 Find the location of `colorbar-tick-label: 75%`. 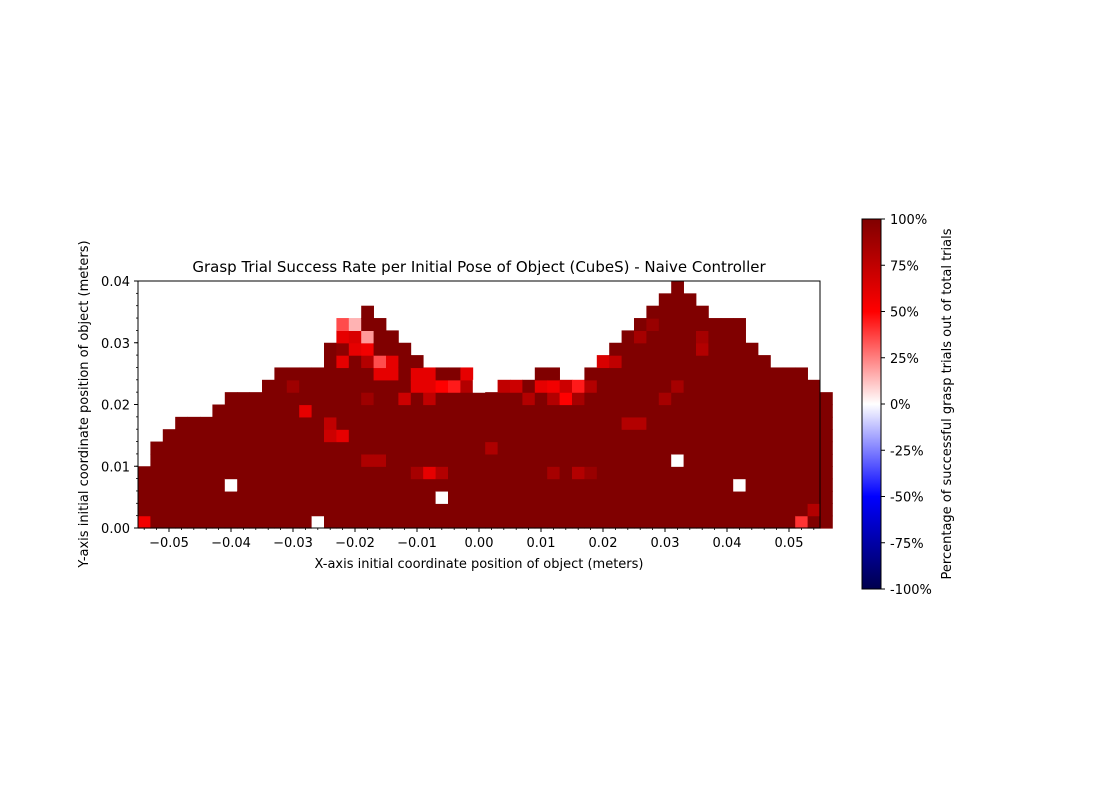

colorbar-tick-label: 75% is located at coordinates (904, 266).